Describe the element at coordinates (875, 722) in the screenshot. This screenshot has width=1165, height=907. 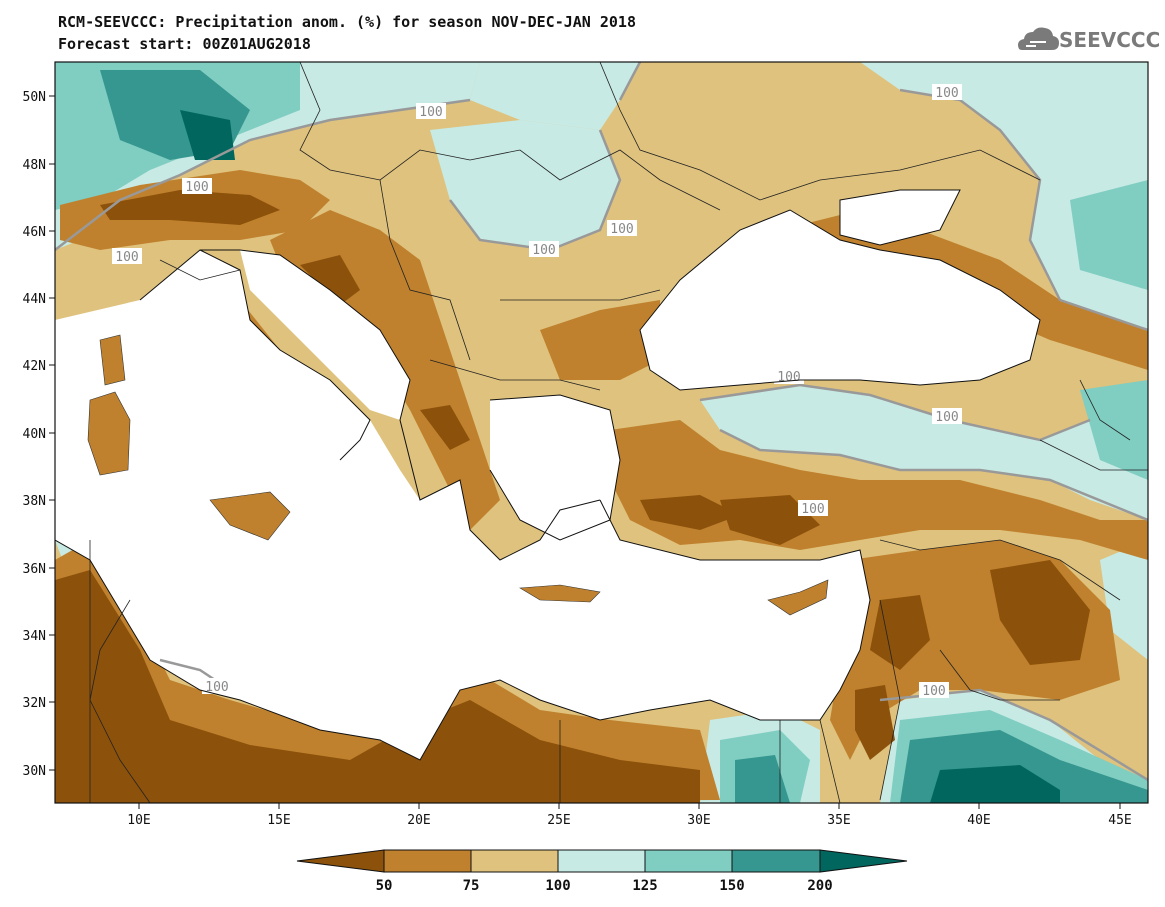
I see `region-below-50-jordan` at that location.